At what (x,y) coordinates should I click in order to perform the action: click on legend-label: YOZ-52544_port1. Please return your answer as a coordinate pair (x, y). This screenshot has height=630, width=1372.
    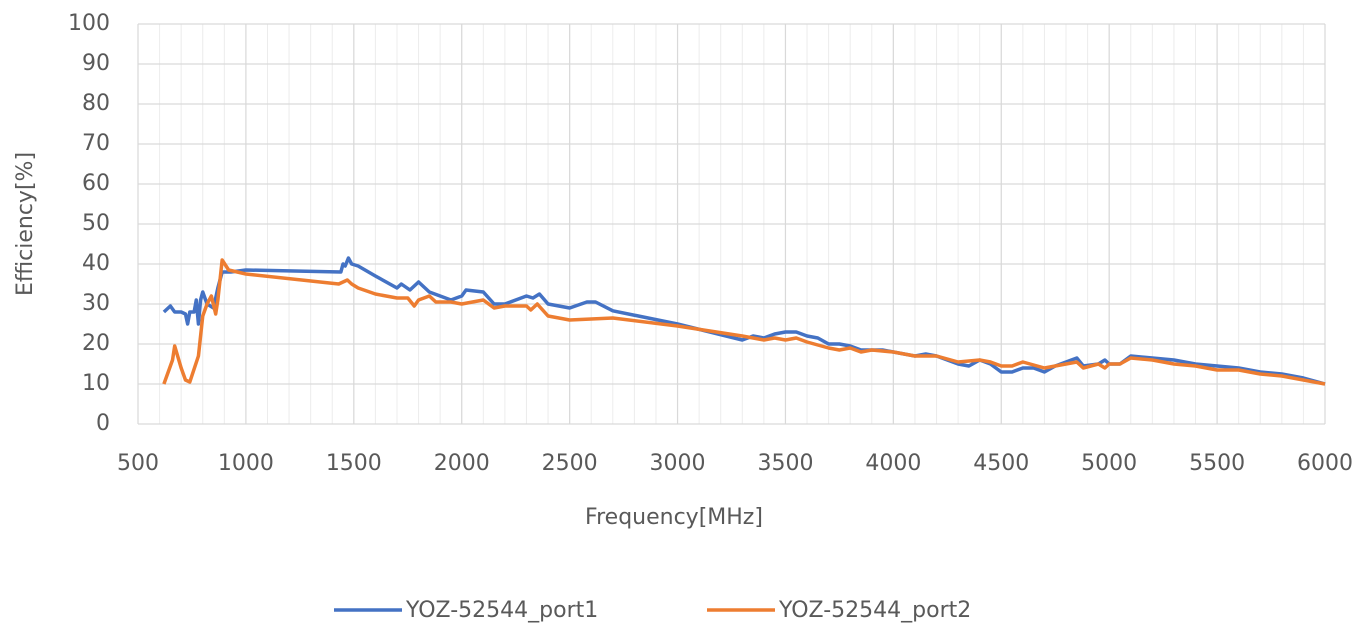
    Looking at the image, I should click on (501, 610).